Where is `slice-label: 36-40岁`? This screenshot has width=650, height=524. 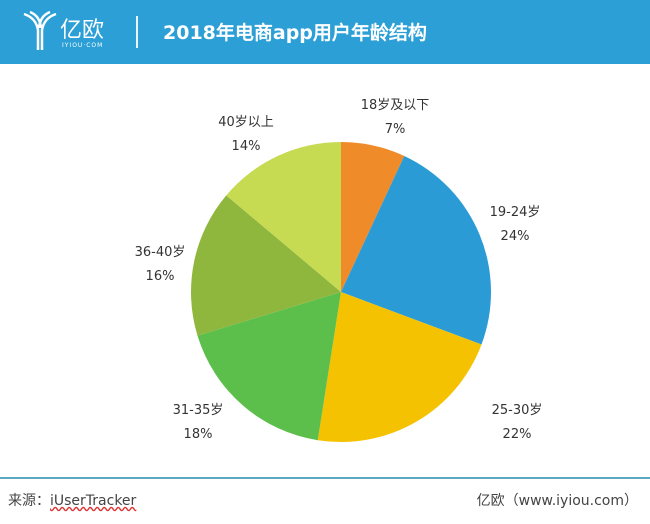
slice-label: 36-40岁 is located at coordinates (160, 252).